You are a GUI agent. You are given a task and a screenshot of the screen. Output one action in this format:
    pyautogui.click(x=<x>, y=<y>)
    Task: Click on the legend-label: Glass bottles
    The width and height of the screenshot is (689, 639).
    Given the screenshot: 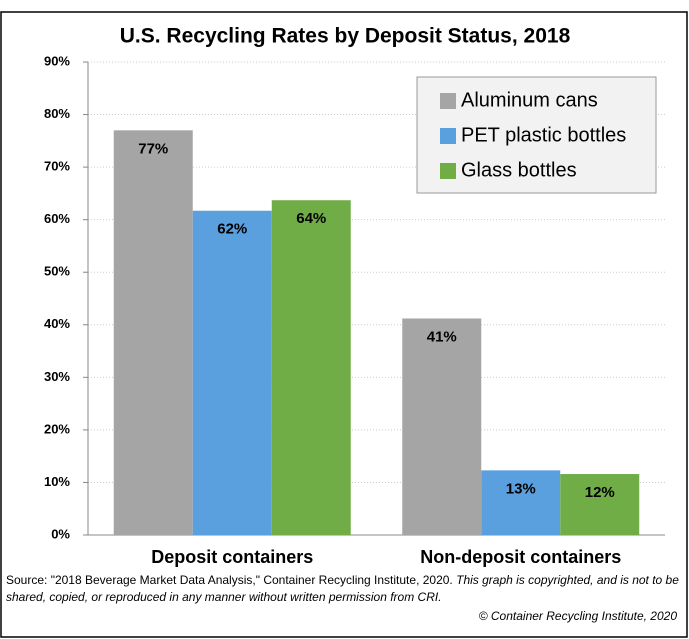 What is the action you would take?
    pyautogui.click(x=519, y=170)
    